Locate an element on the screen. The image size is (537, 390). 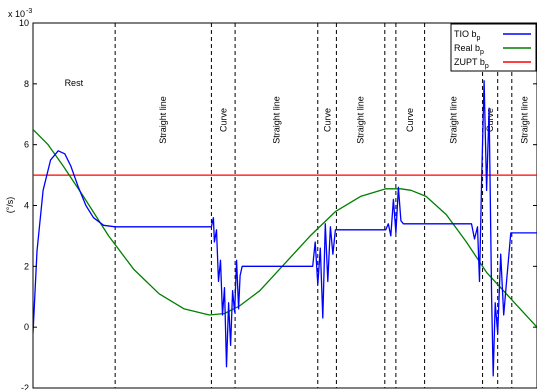
legend-label-base: TIO b is located at coordinates (465, 34).